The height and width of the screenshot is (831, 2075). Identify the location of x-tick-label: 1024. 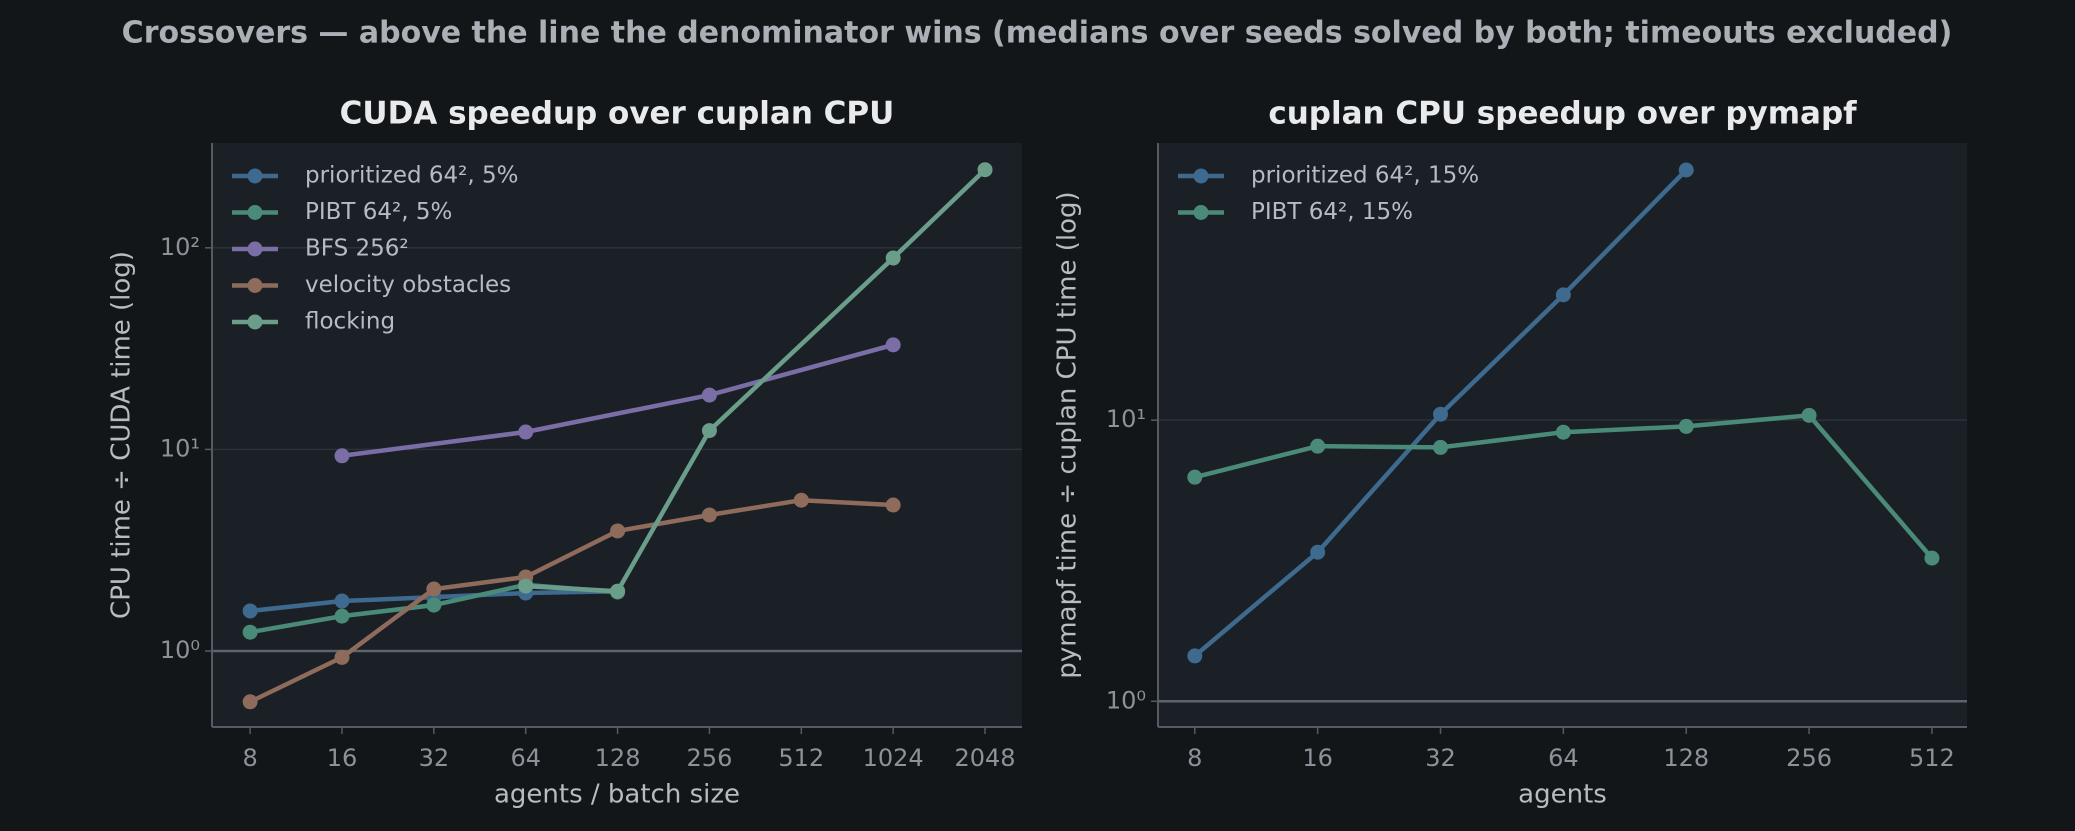
(893, 758).